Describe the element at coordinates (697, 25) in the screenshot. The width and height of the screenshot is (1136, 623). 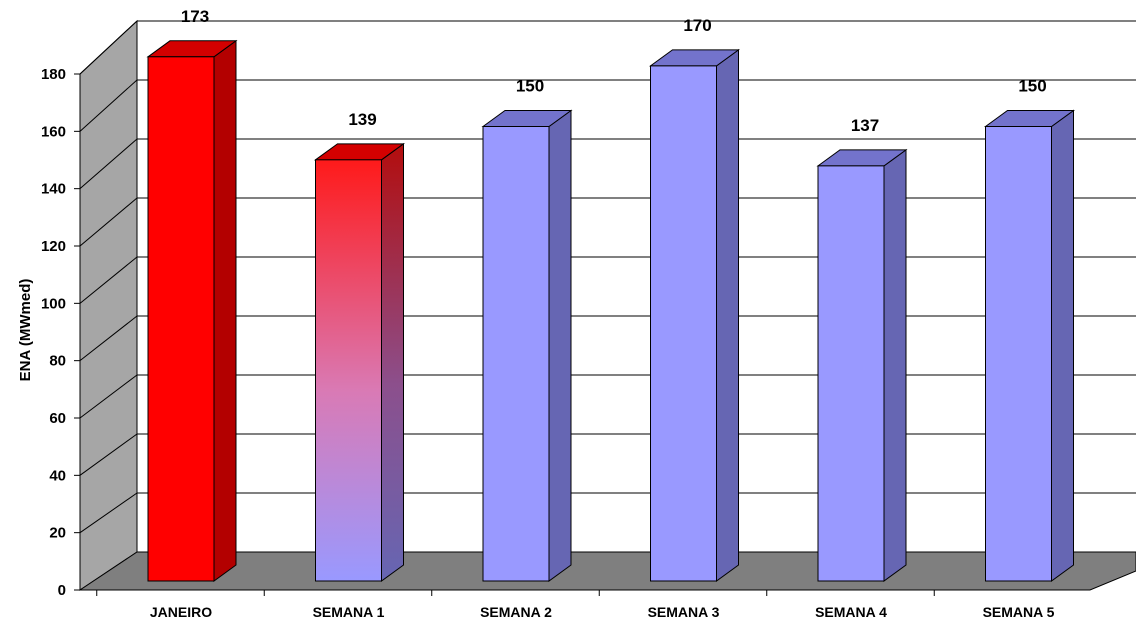
I see `data-label: 170` at that location.